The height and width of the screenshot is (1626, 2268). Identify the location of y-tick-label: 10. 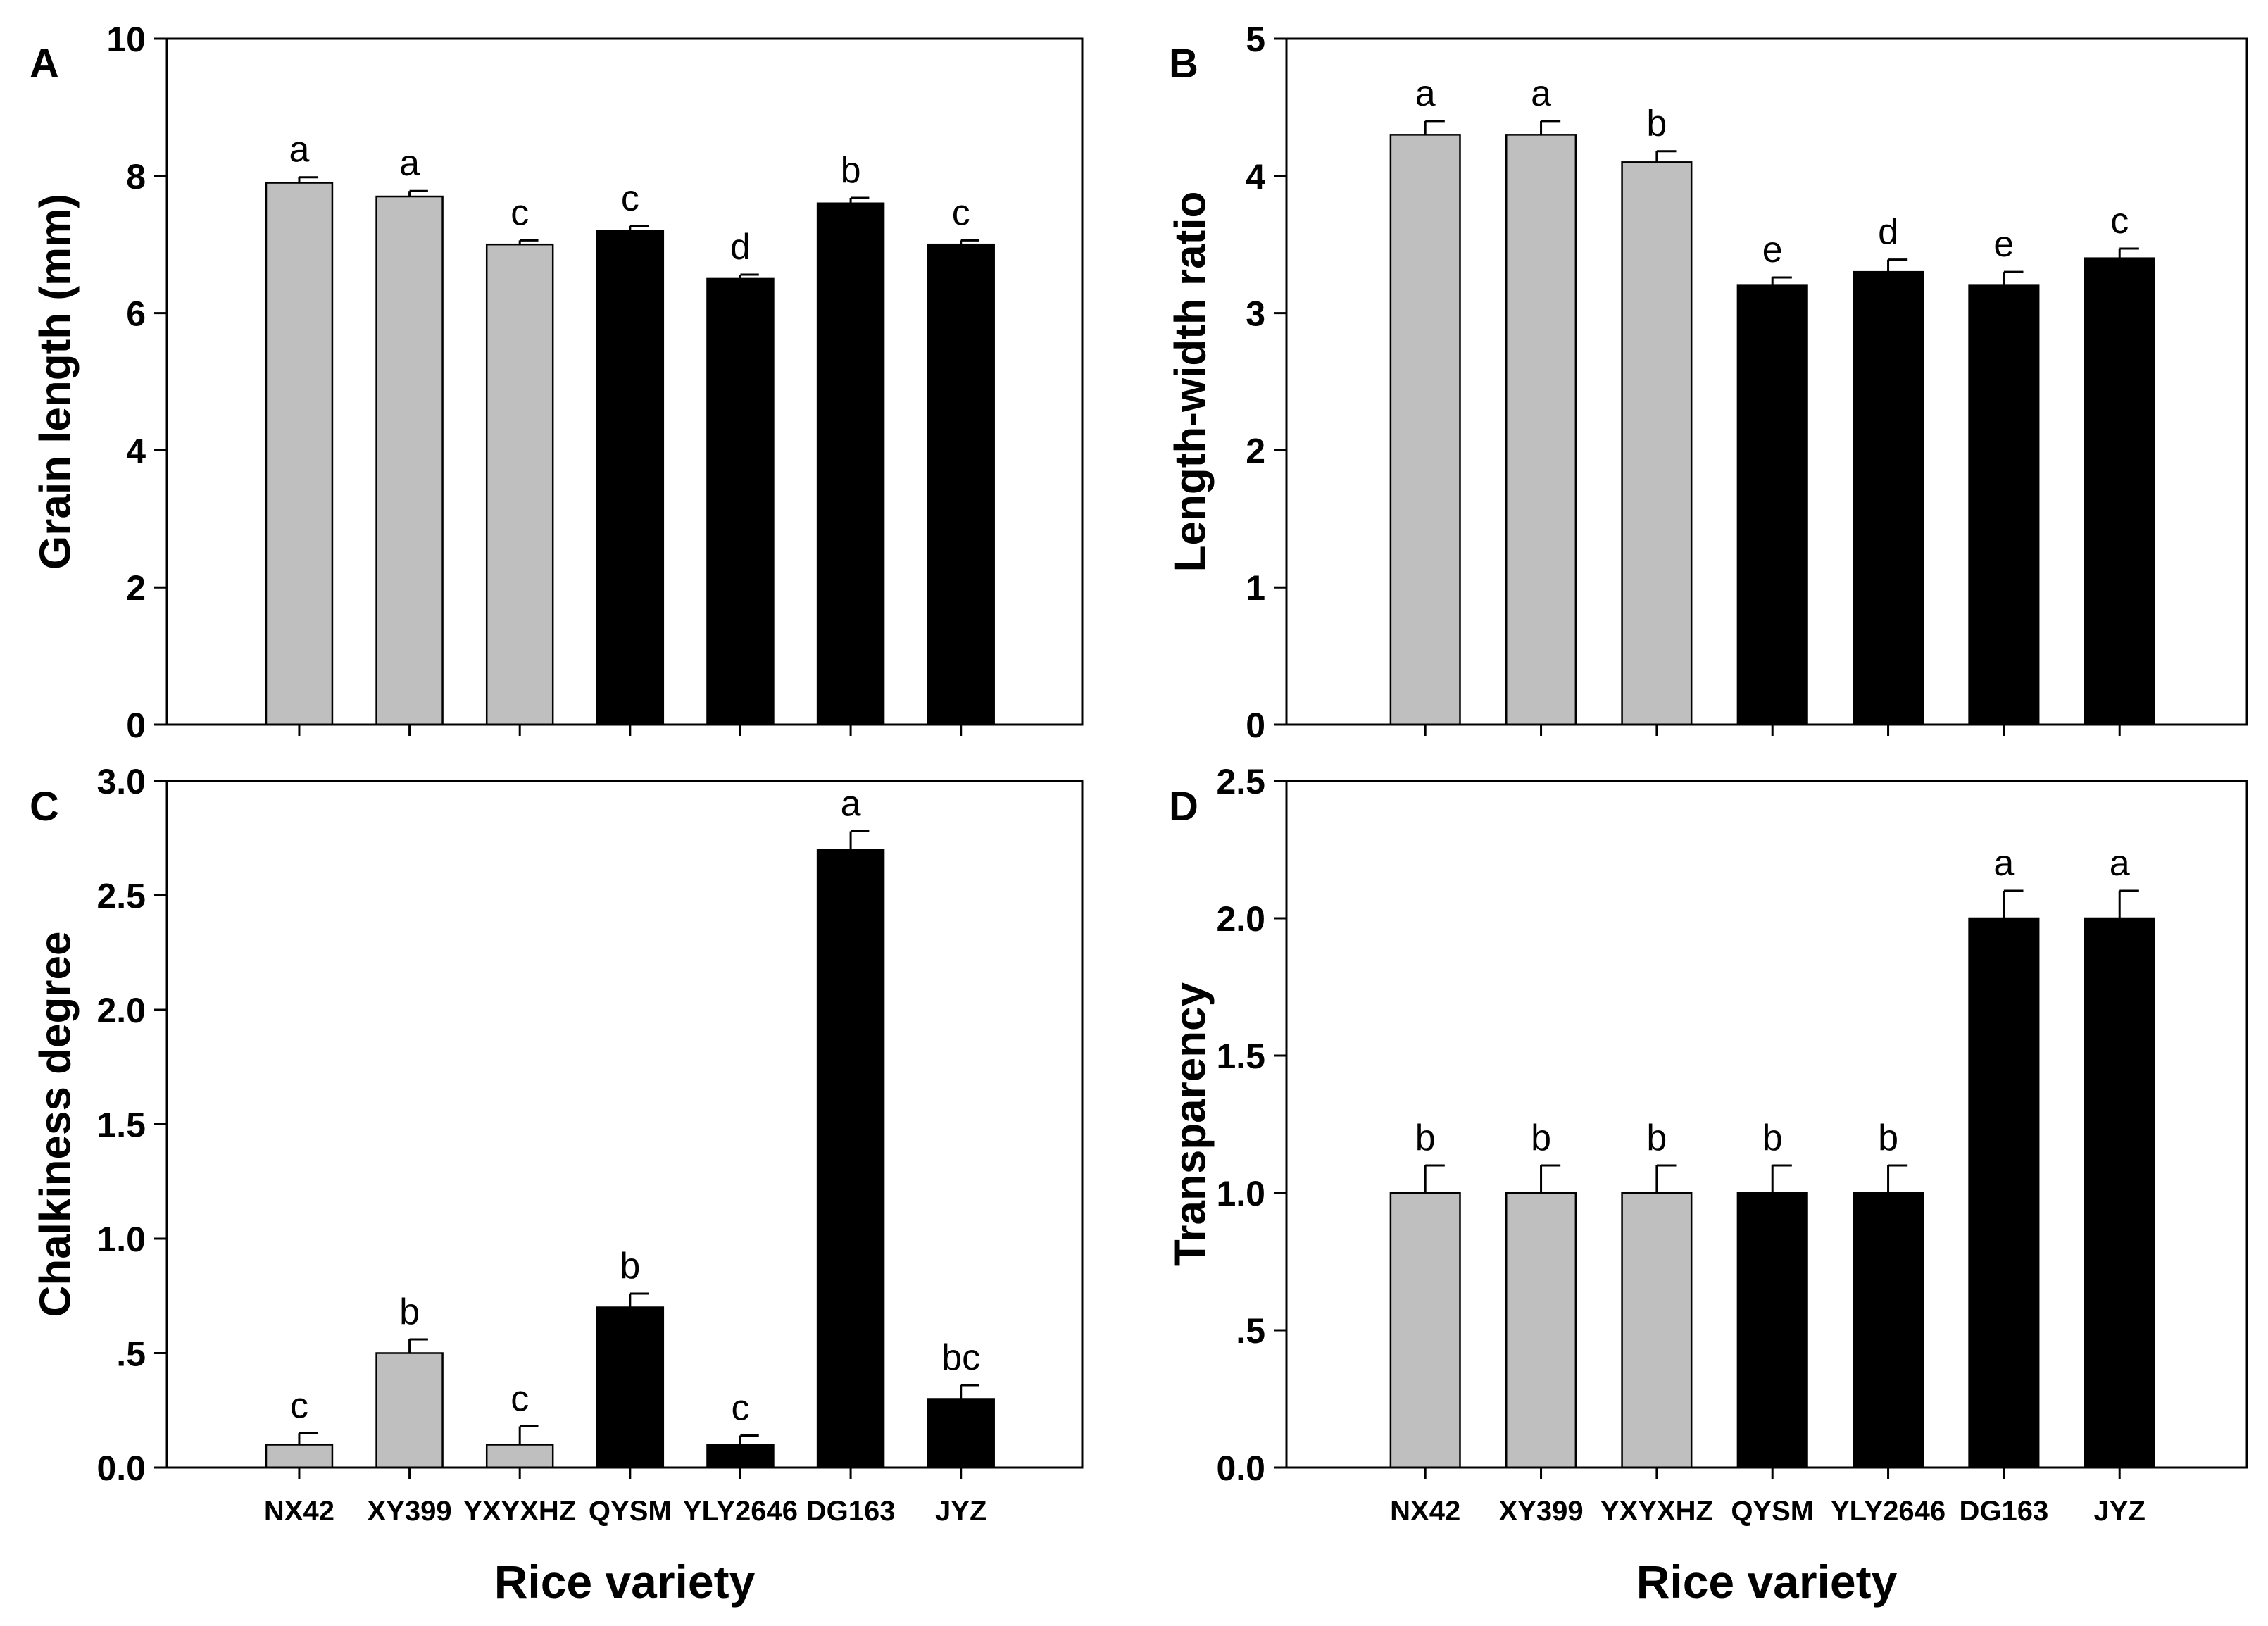
(126, 39).